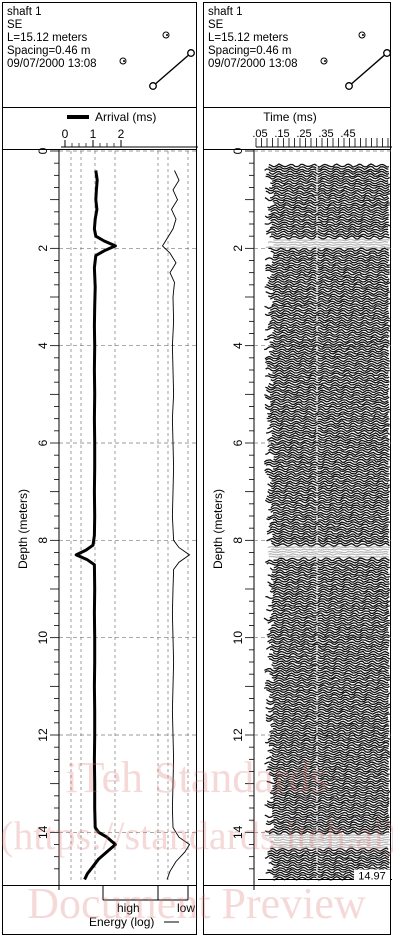 The height and width of the screenshot is (937, 393). Describe the element at coordinates (238, 832) in the screenshot. I see `depth-tick-label: 14` at that location.